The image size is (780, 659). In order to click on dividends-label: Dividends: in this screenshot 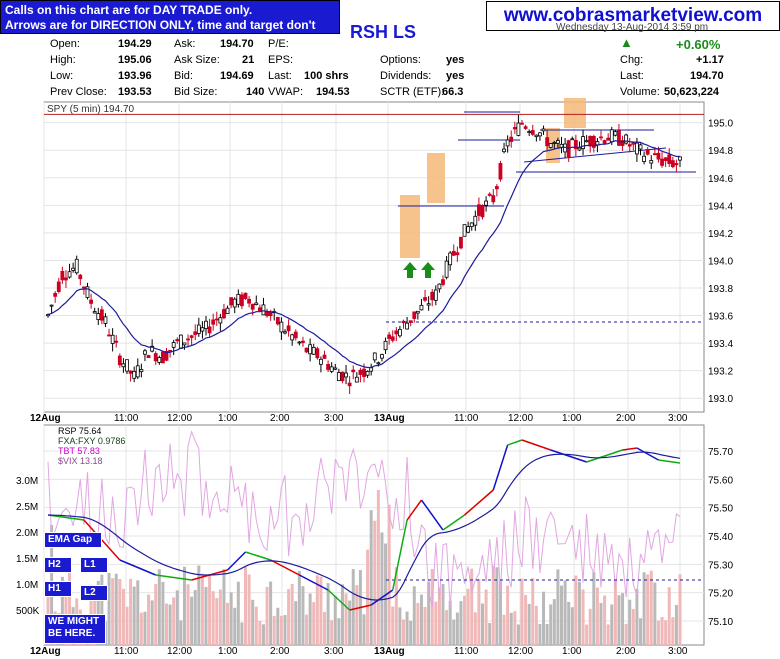, I will do `click(406, 76)`.